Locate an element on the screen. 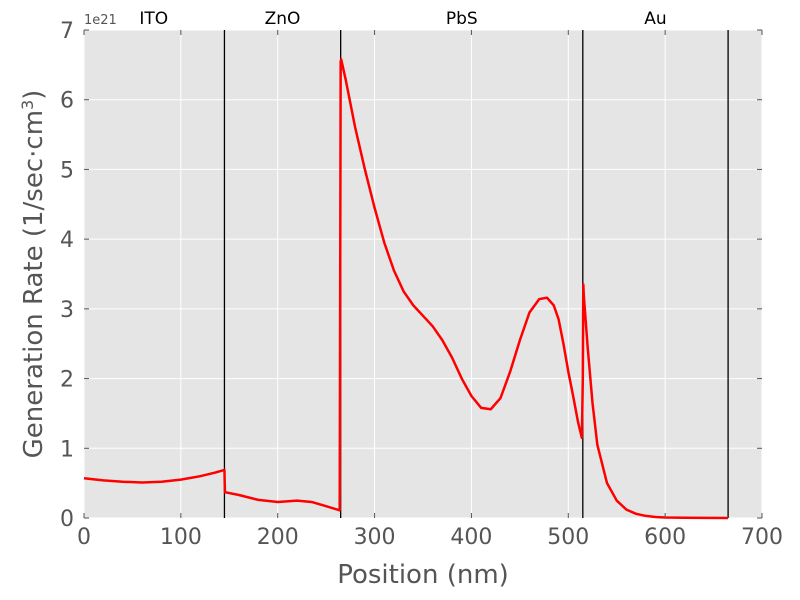 This screenshot has width=800, height=600. x-tick-label: 200 is located at coordinates (278, 537).